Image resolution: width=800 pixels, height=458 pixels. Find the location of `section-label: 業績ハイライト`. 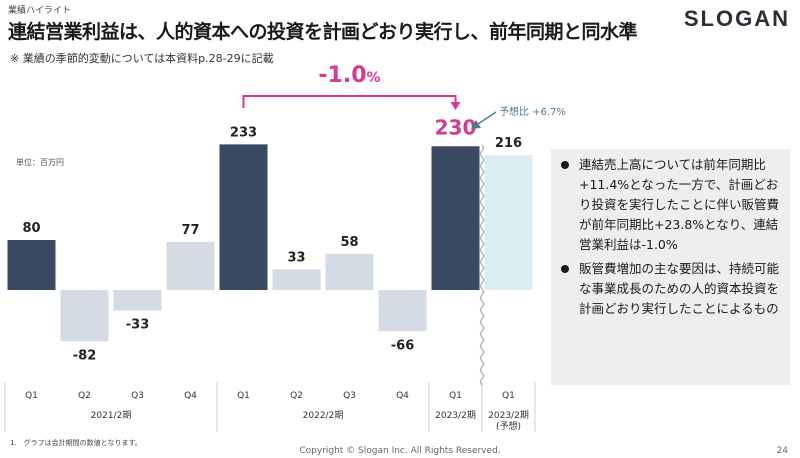

section-label: 業績ハイライト is located at coordinates (39, 11).